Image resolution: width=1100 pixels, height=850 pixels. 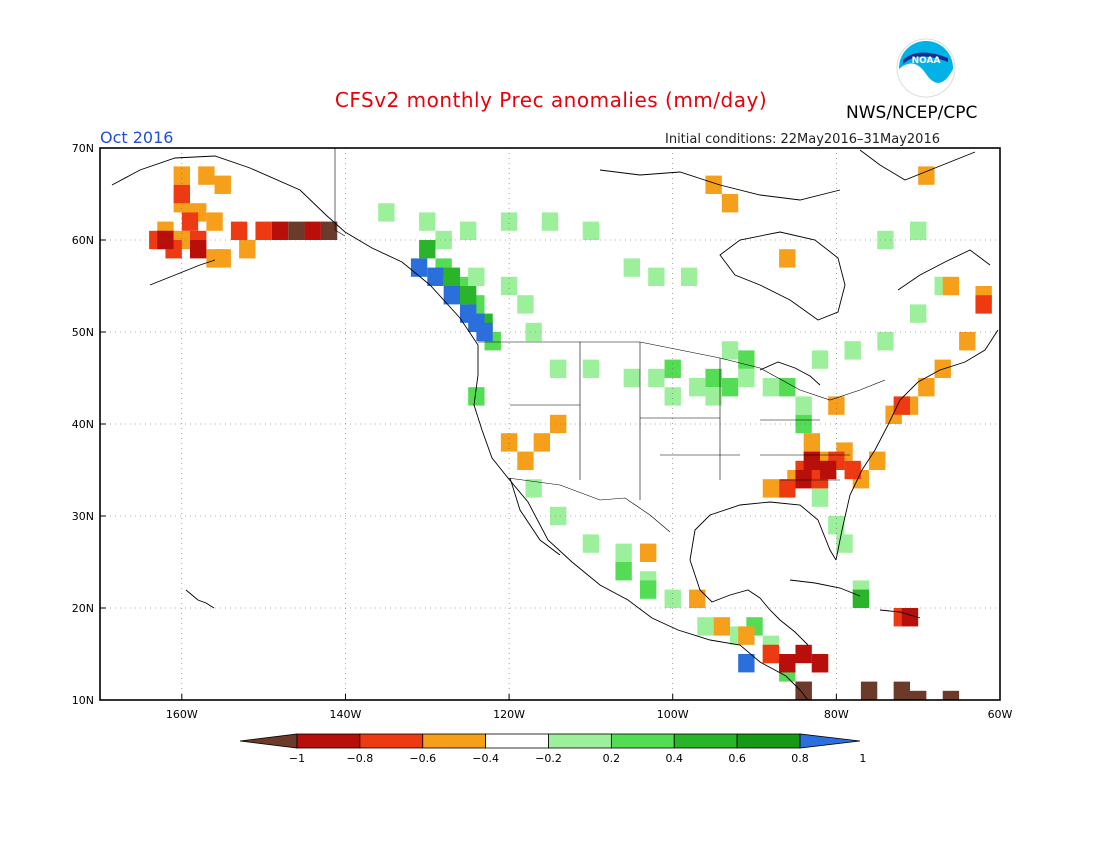 What do you see at coordinates (782, 276) in the screenshot?
I see `hudson-bay` at bounding box center [782, 276].